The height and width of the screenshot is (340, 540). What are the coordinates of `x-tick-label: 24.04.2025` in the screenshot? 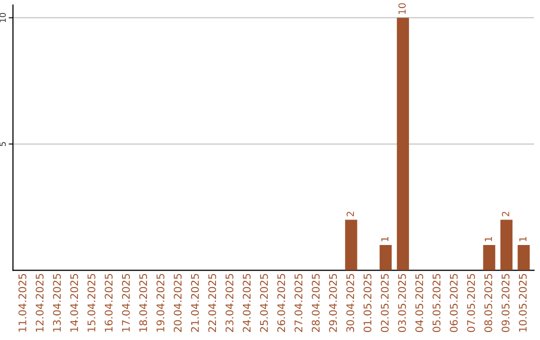 It's located at (246, 303).